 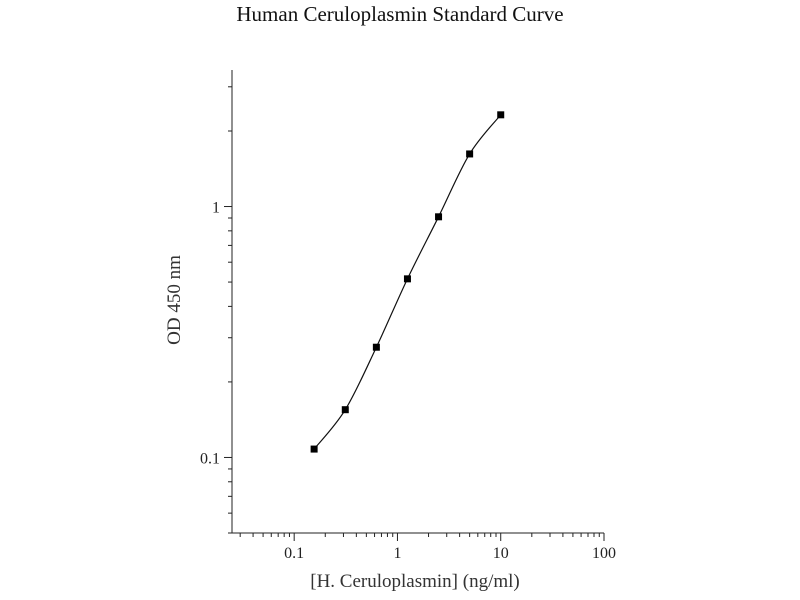 I want to click on chart-title: Human Ceruloplasmin Standard Curve, so click(x=400, y=14).